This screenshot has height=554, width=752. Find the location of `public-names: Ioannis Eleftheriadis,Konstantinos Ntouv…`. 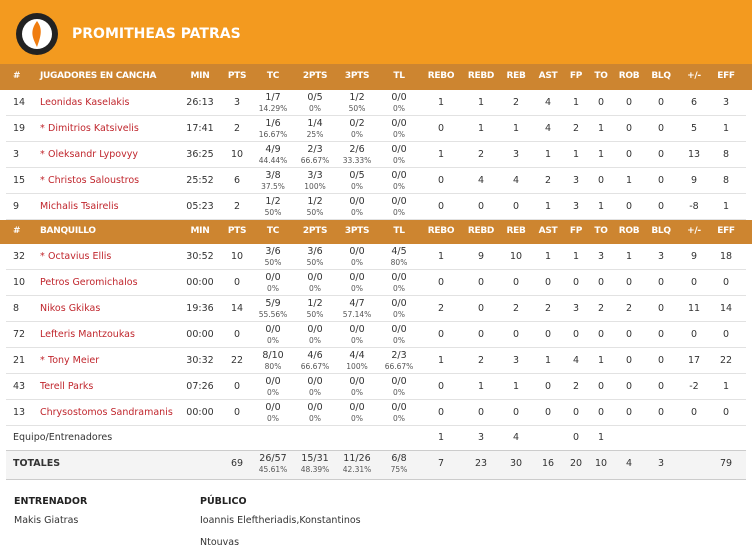

public-names: Ioannis Eleftheriadis,Konstantinos Ntouv… is located at coordinates (280, 531).